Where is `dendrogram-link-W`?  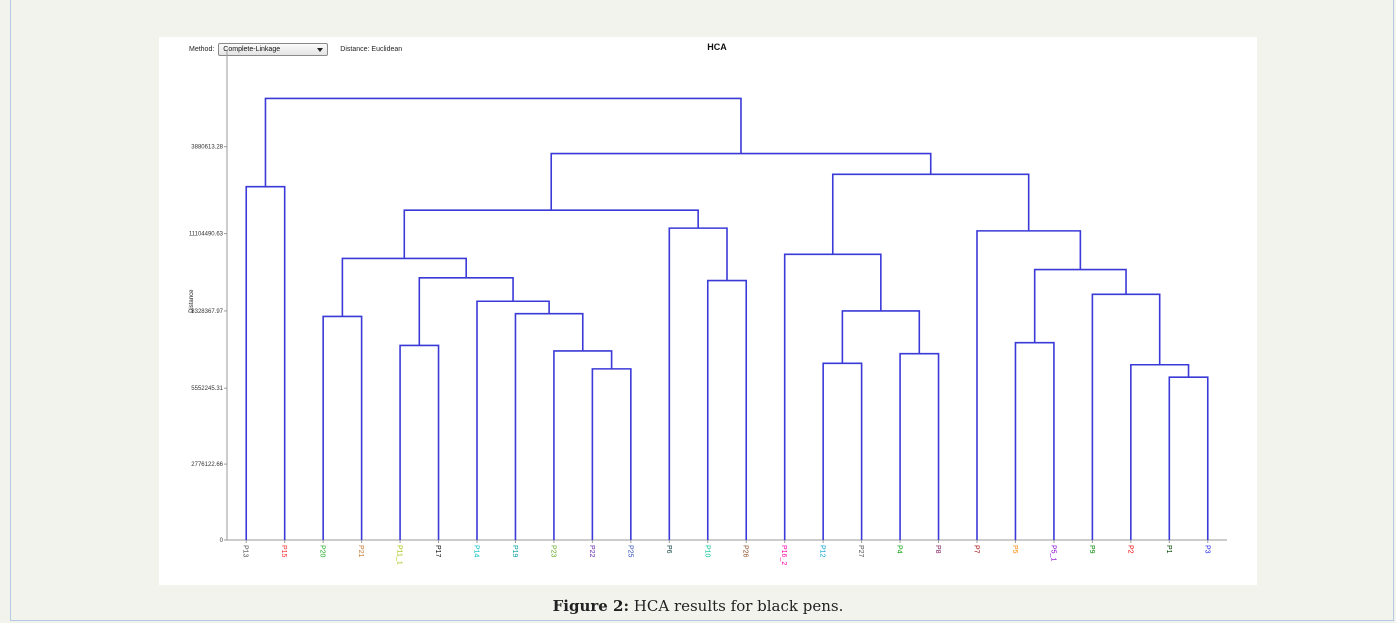 dendrogram-link-W is located at coordinates (1029, 385).